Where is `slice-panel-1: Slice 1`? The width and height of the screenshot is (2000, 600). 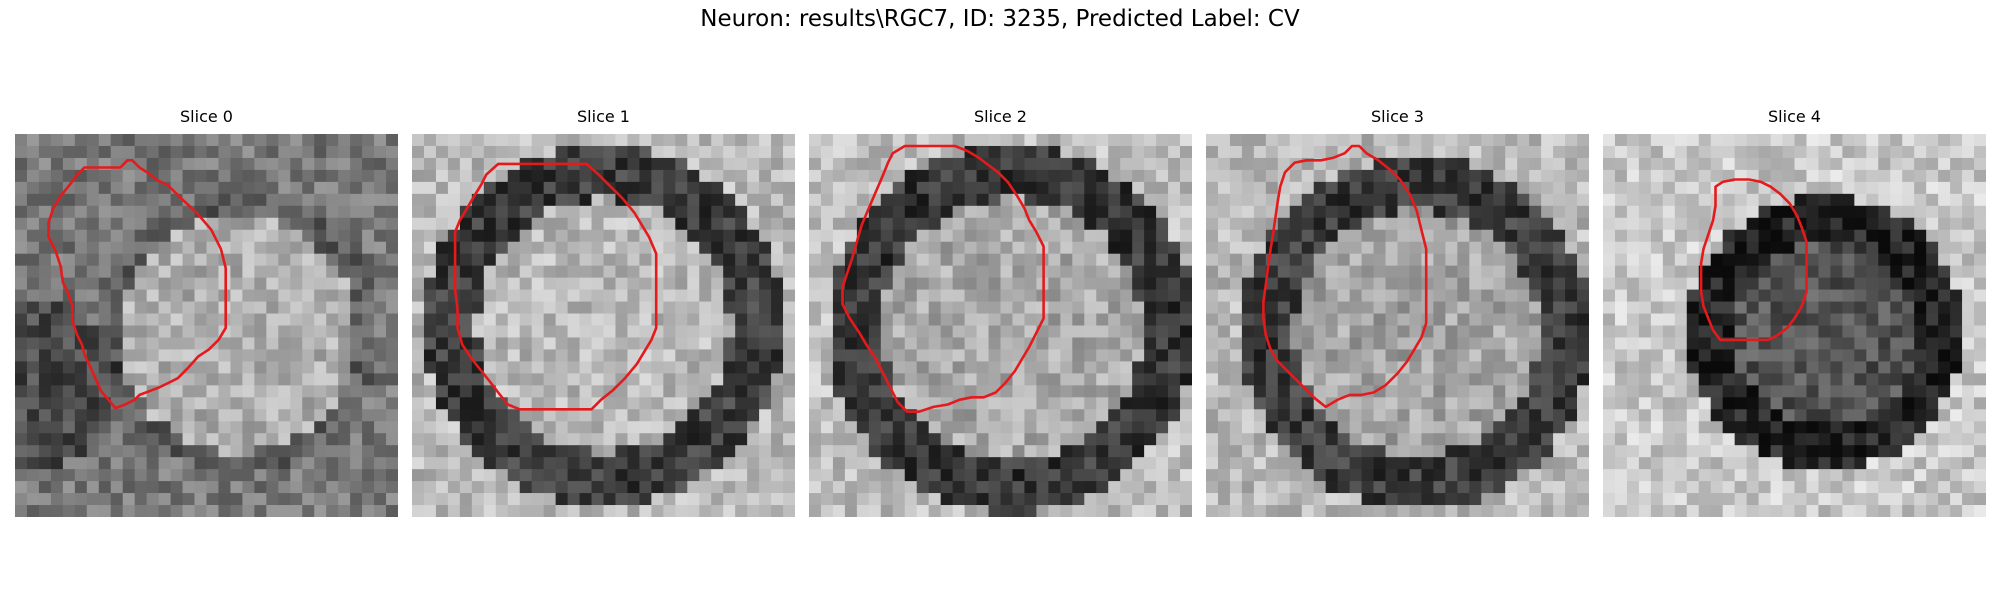
slice-panel-1: Slice 1 is located at coordinates (603, 317).